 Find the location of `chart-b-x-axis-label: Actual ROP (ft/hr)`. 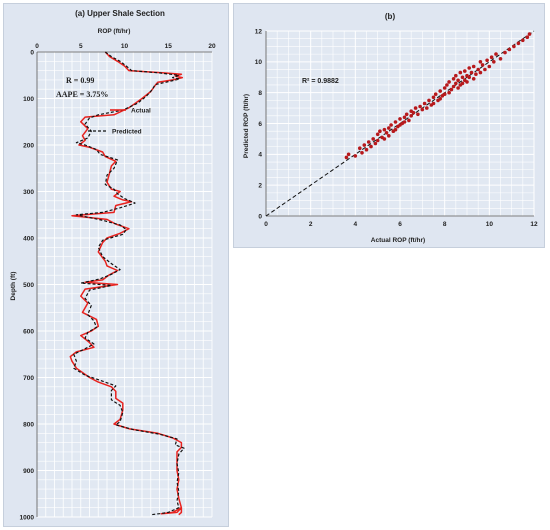

chart-b-x-axis-label: Actual ROP (ft/hr) is located at coordinates (398, 240).